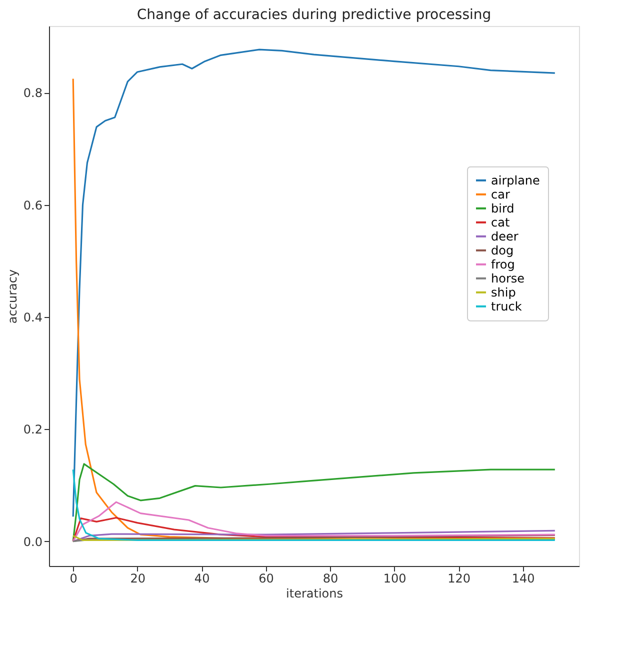 The image size is (636, 646). What do you see at coordinates (502, 208) in the screenshot?
I see `legend-label: bird` at bounding box center [502, 208].